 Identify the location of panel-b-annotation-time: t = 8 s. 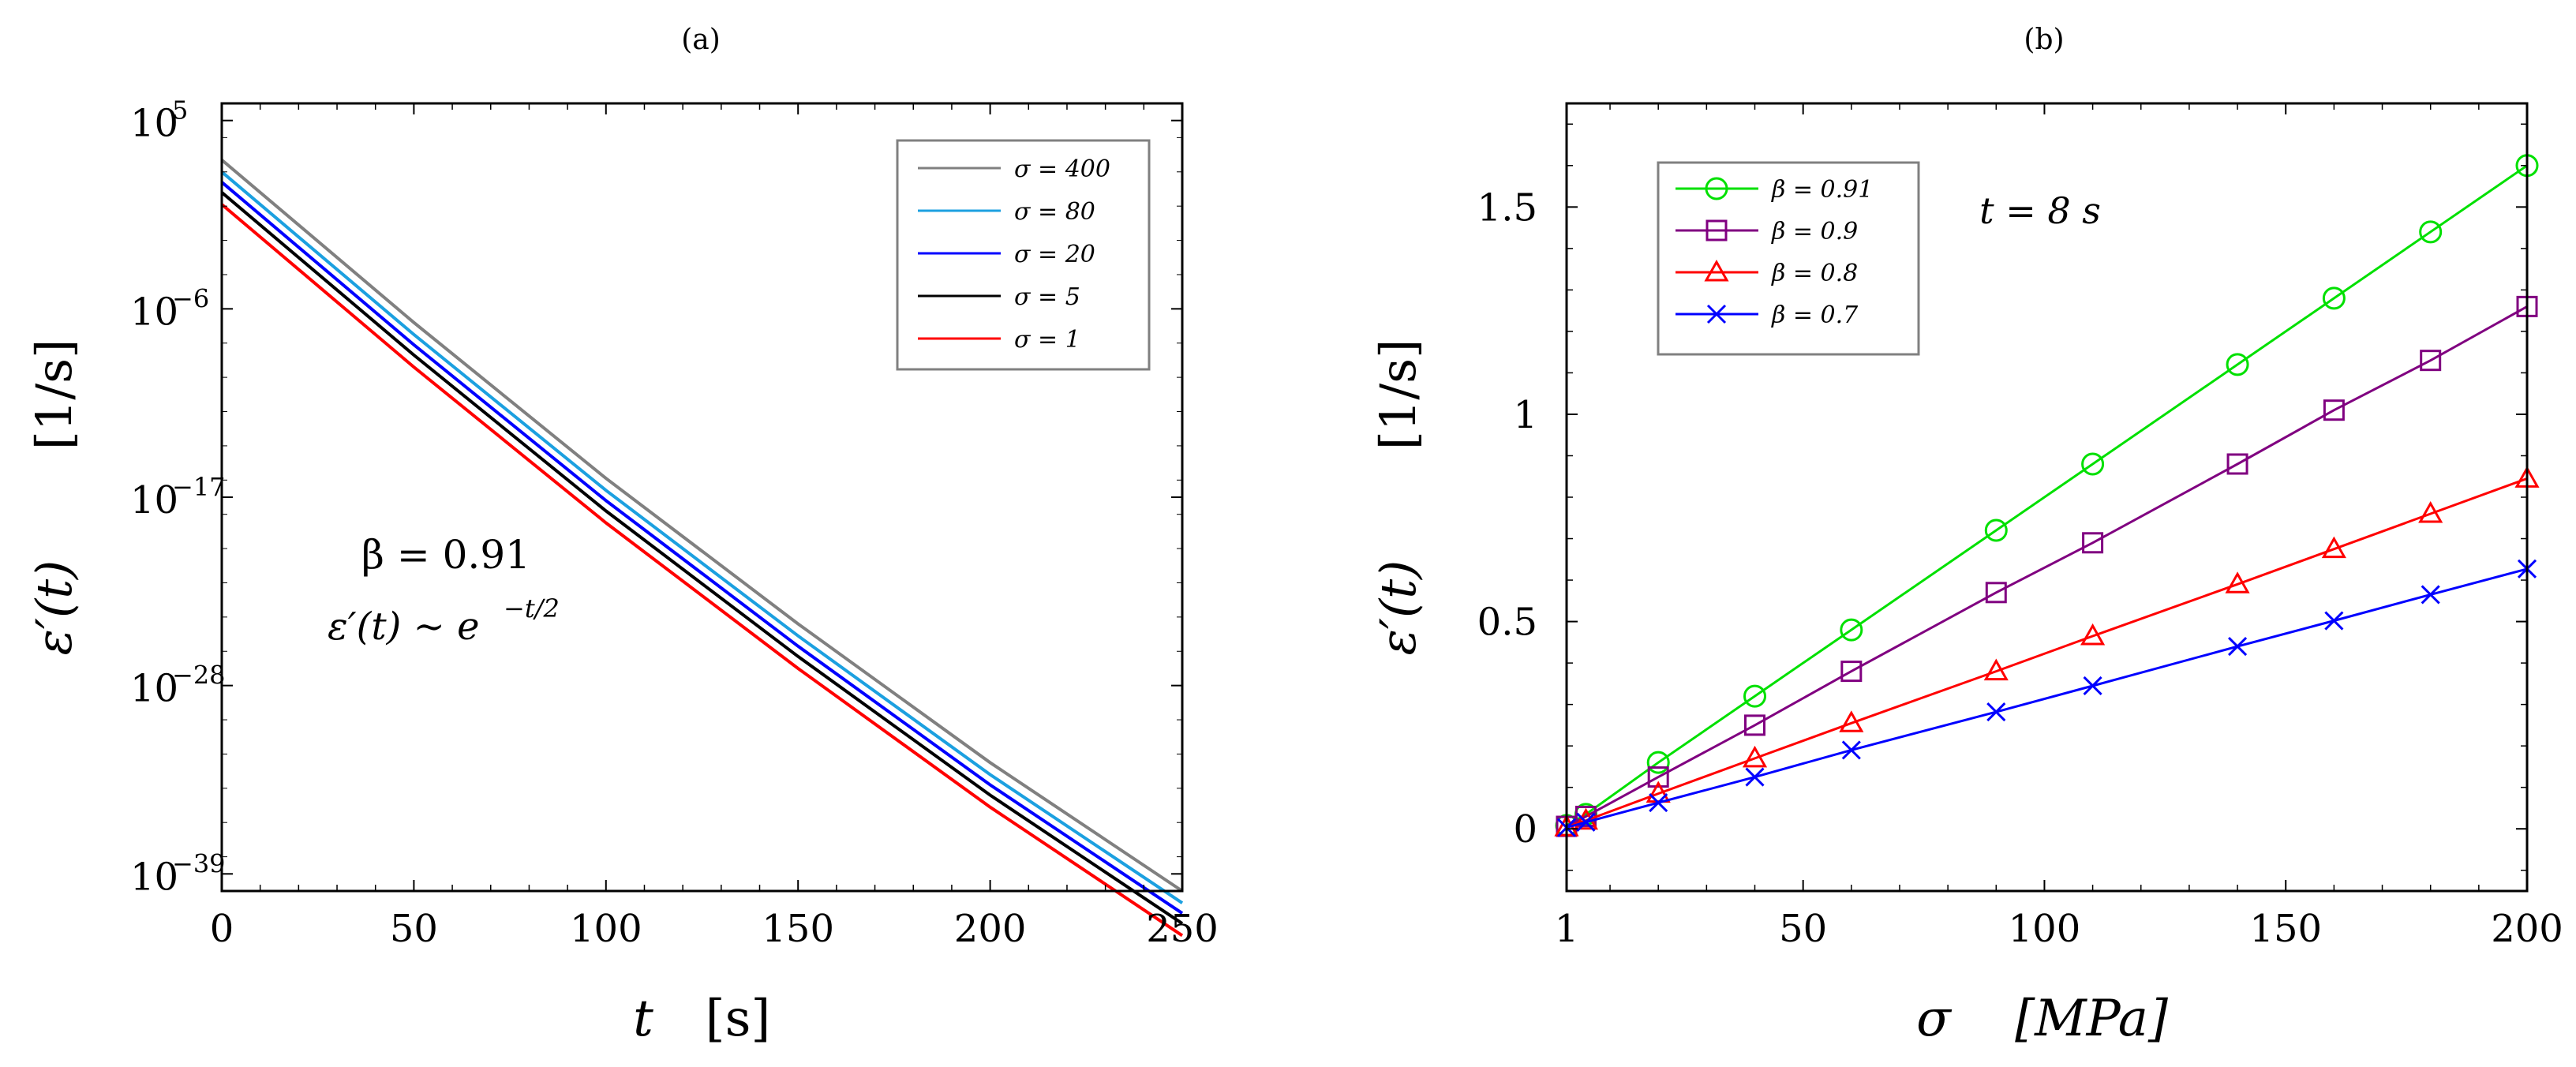
(2040, 211).